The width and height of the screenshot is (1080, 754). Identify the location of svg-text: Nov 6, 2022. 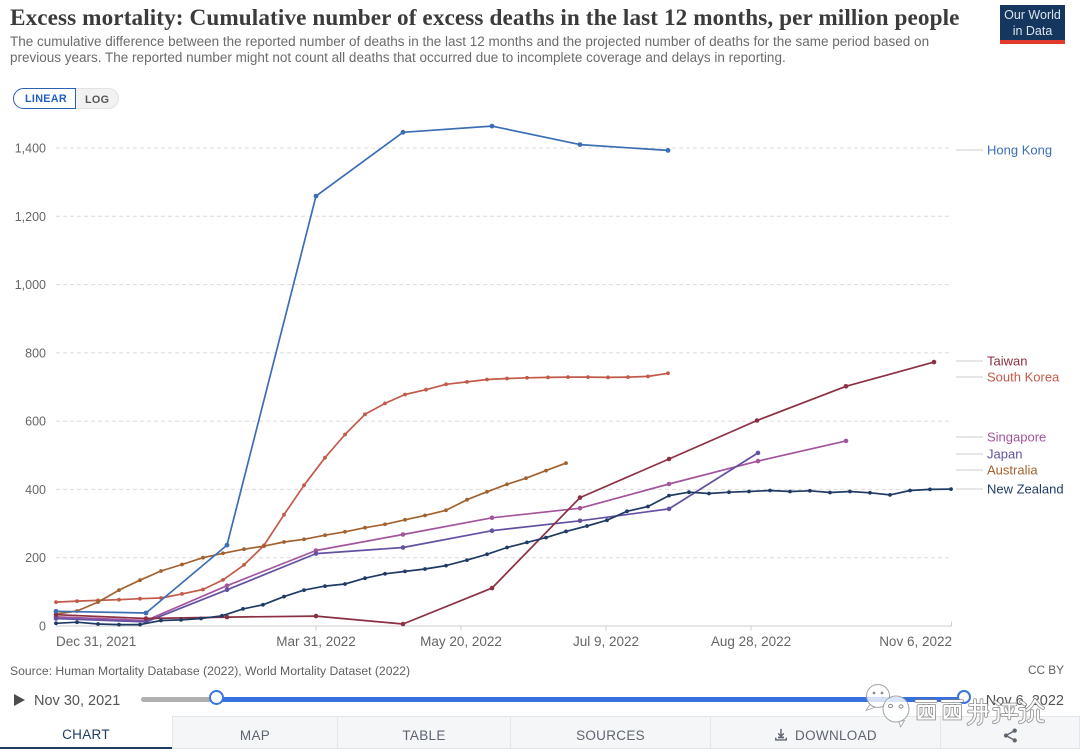
(915, 641).